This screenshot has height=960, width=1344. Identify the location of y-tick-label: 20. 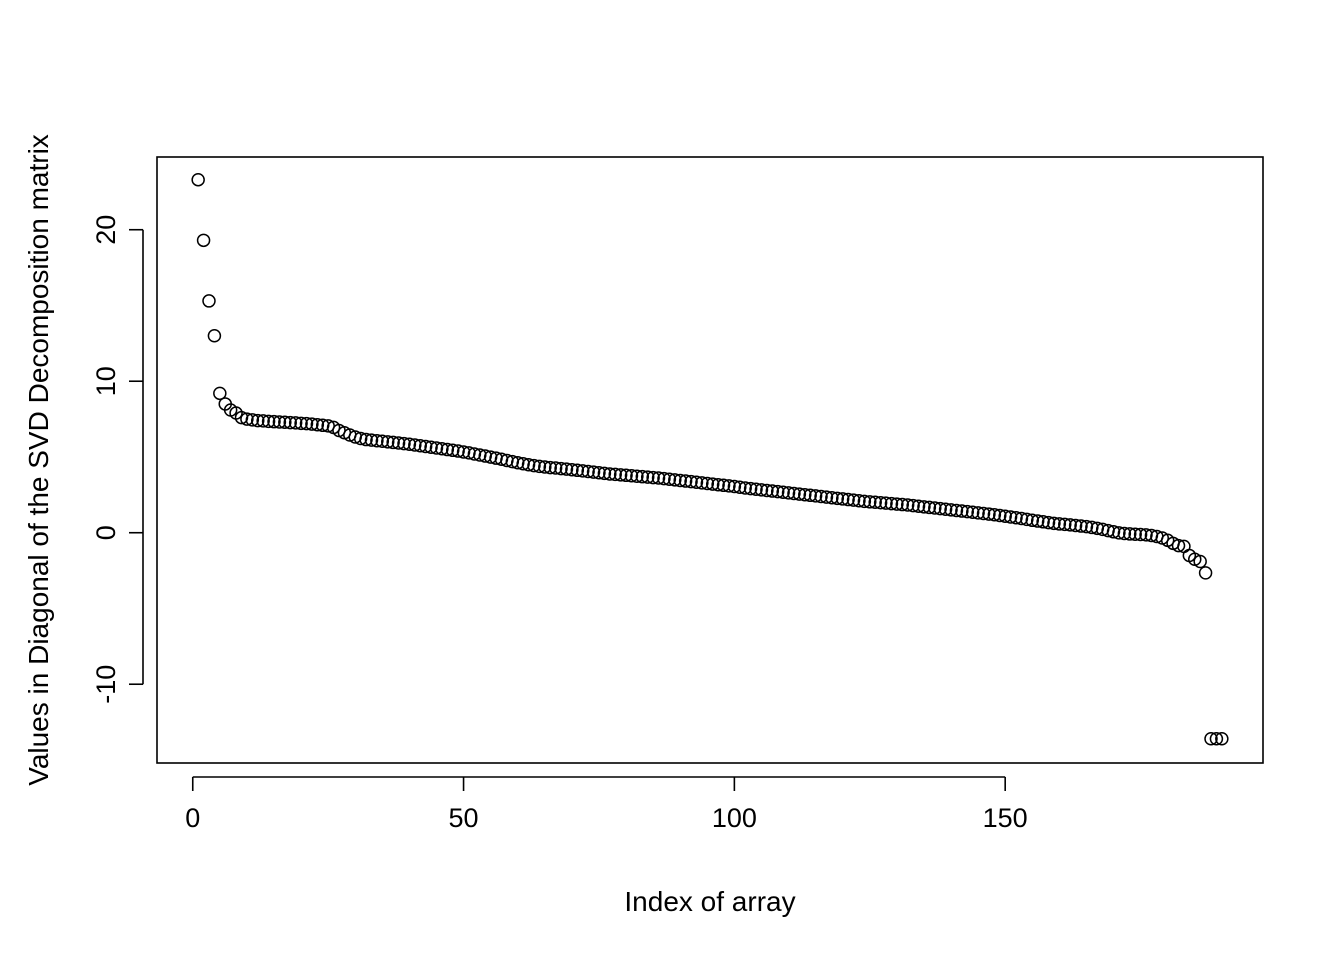
(106, 230).